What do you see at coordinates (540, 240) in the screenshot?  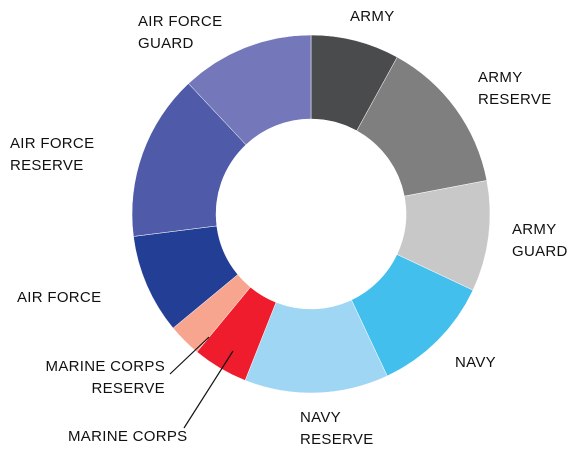 I see `segment-label: ARMY GUARD` at bounding box center [540, 240].